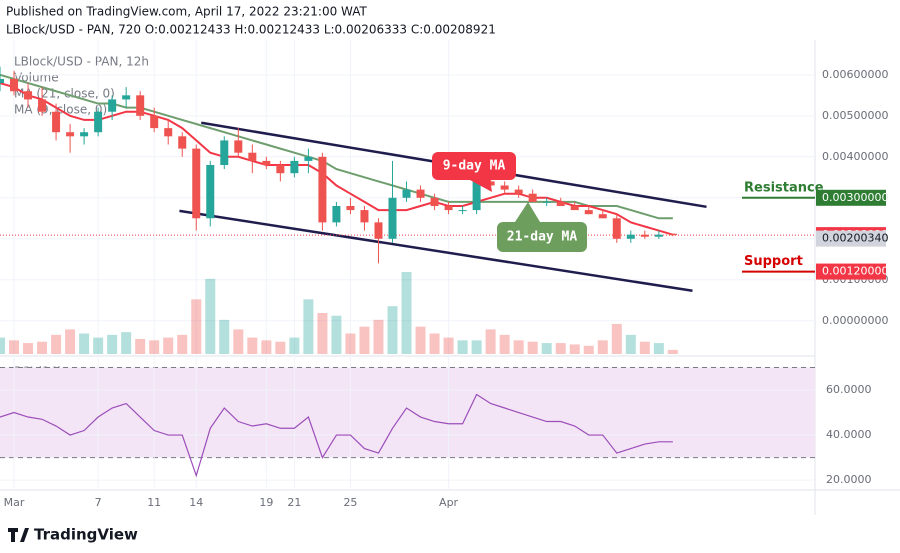 This screenshot has width=900, height=553. Describe the element at coordinates (784, 187) in the screenshot. I see `level-label: Resistance` at that location.